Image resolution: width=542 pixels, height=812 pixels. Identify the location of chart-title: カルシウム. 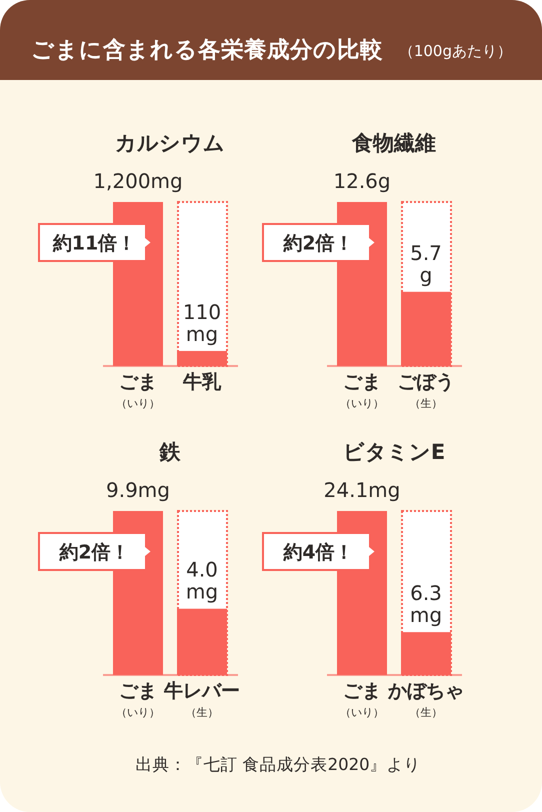
(170, 143).